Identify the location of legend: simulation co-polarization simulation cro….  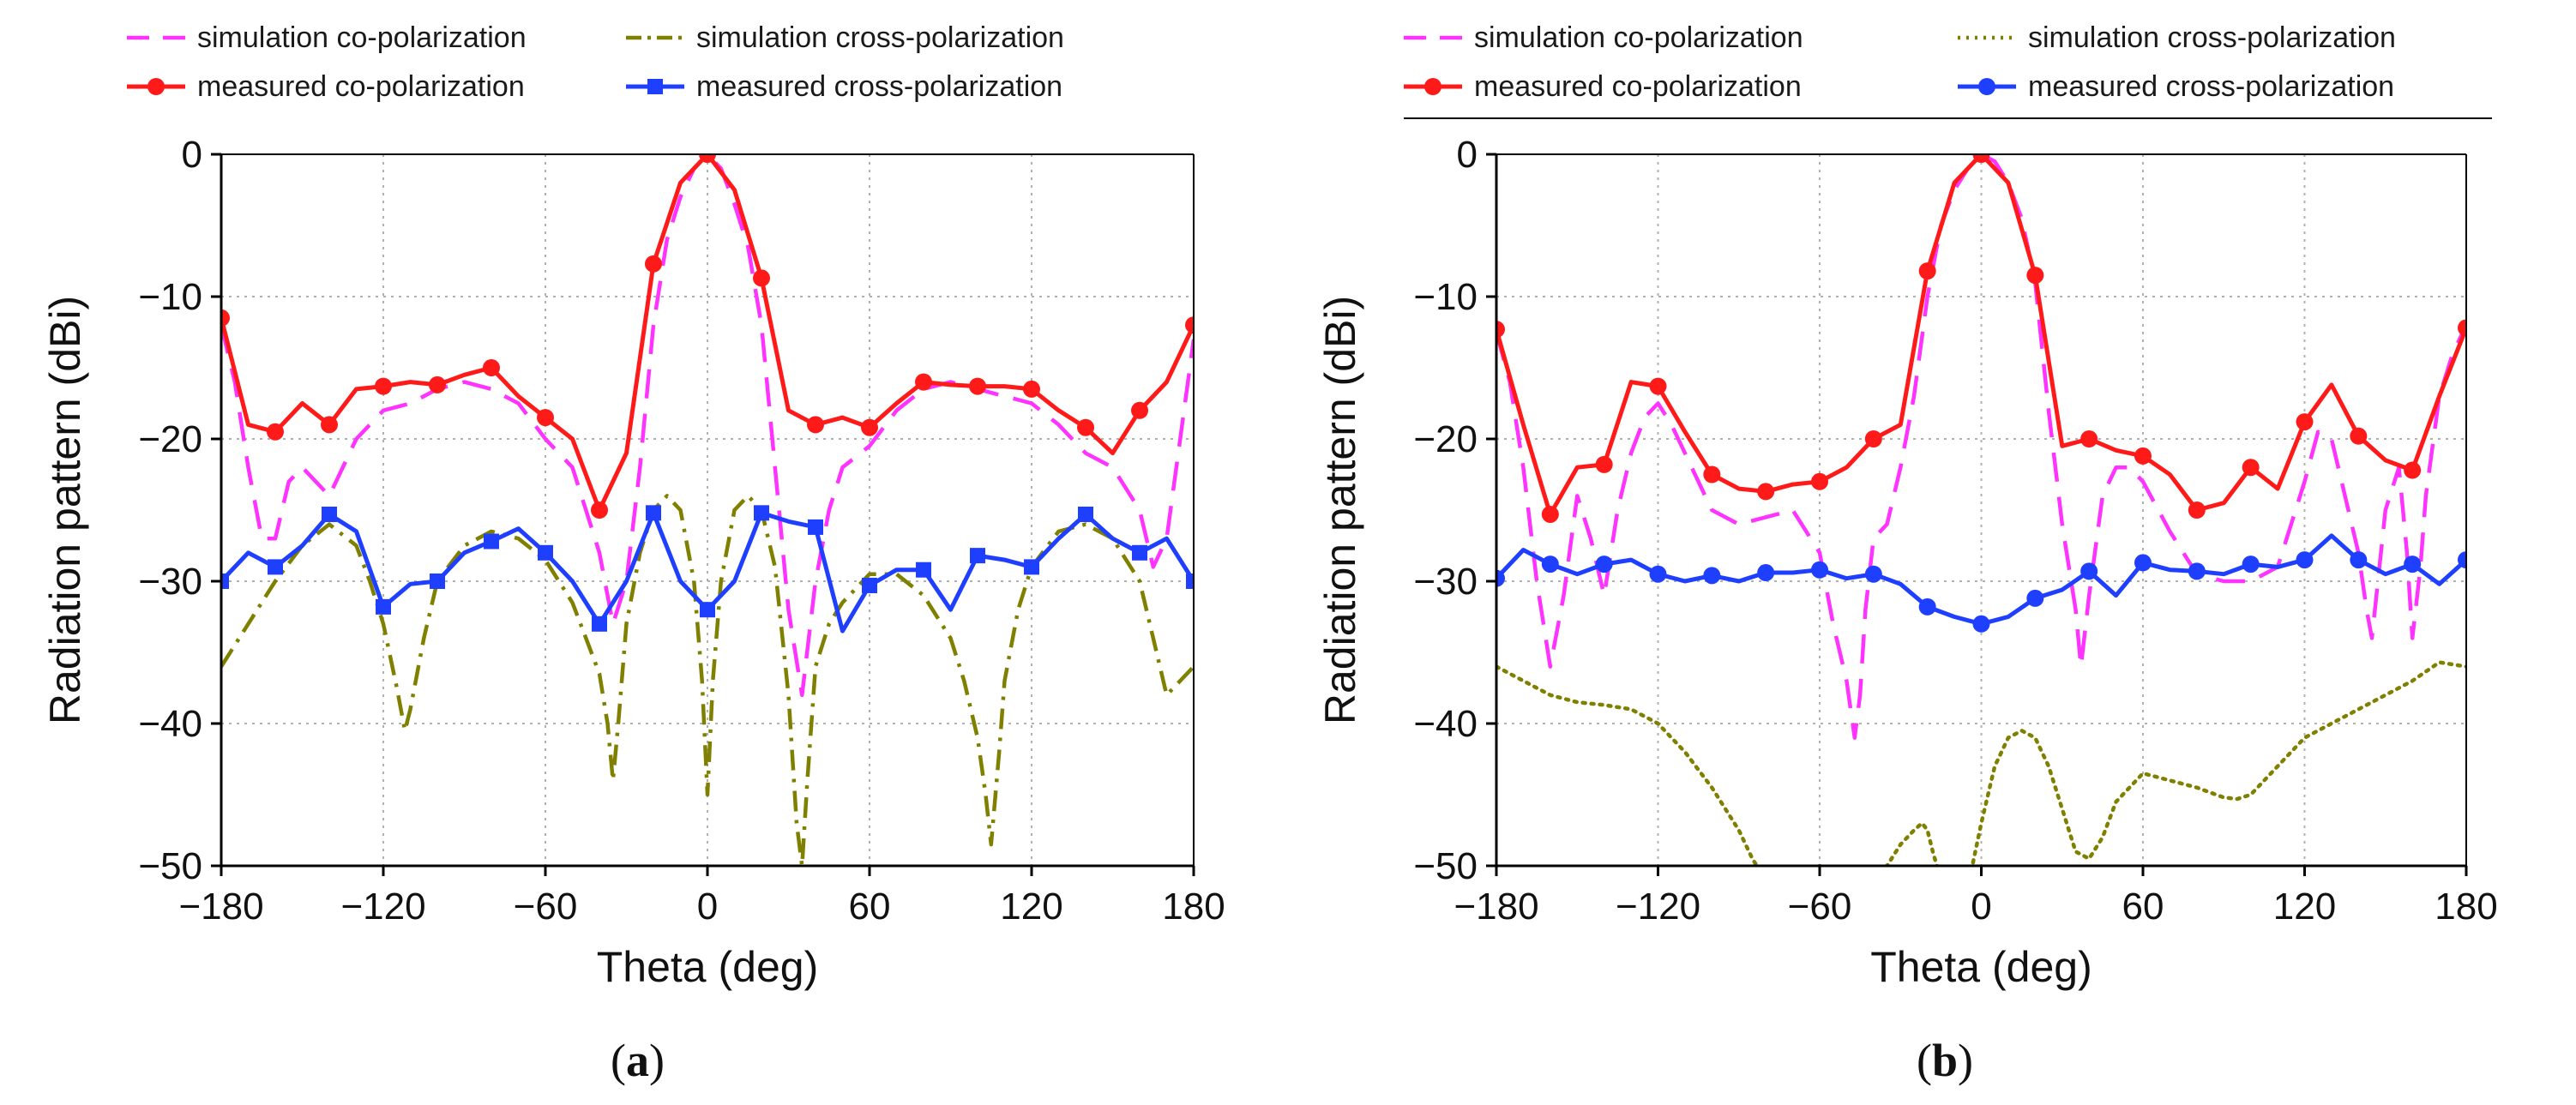
(595, 62).